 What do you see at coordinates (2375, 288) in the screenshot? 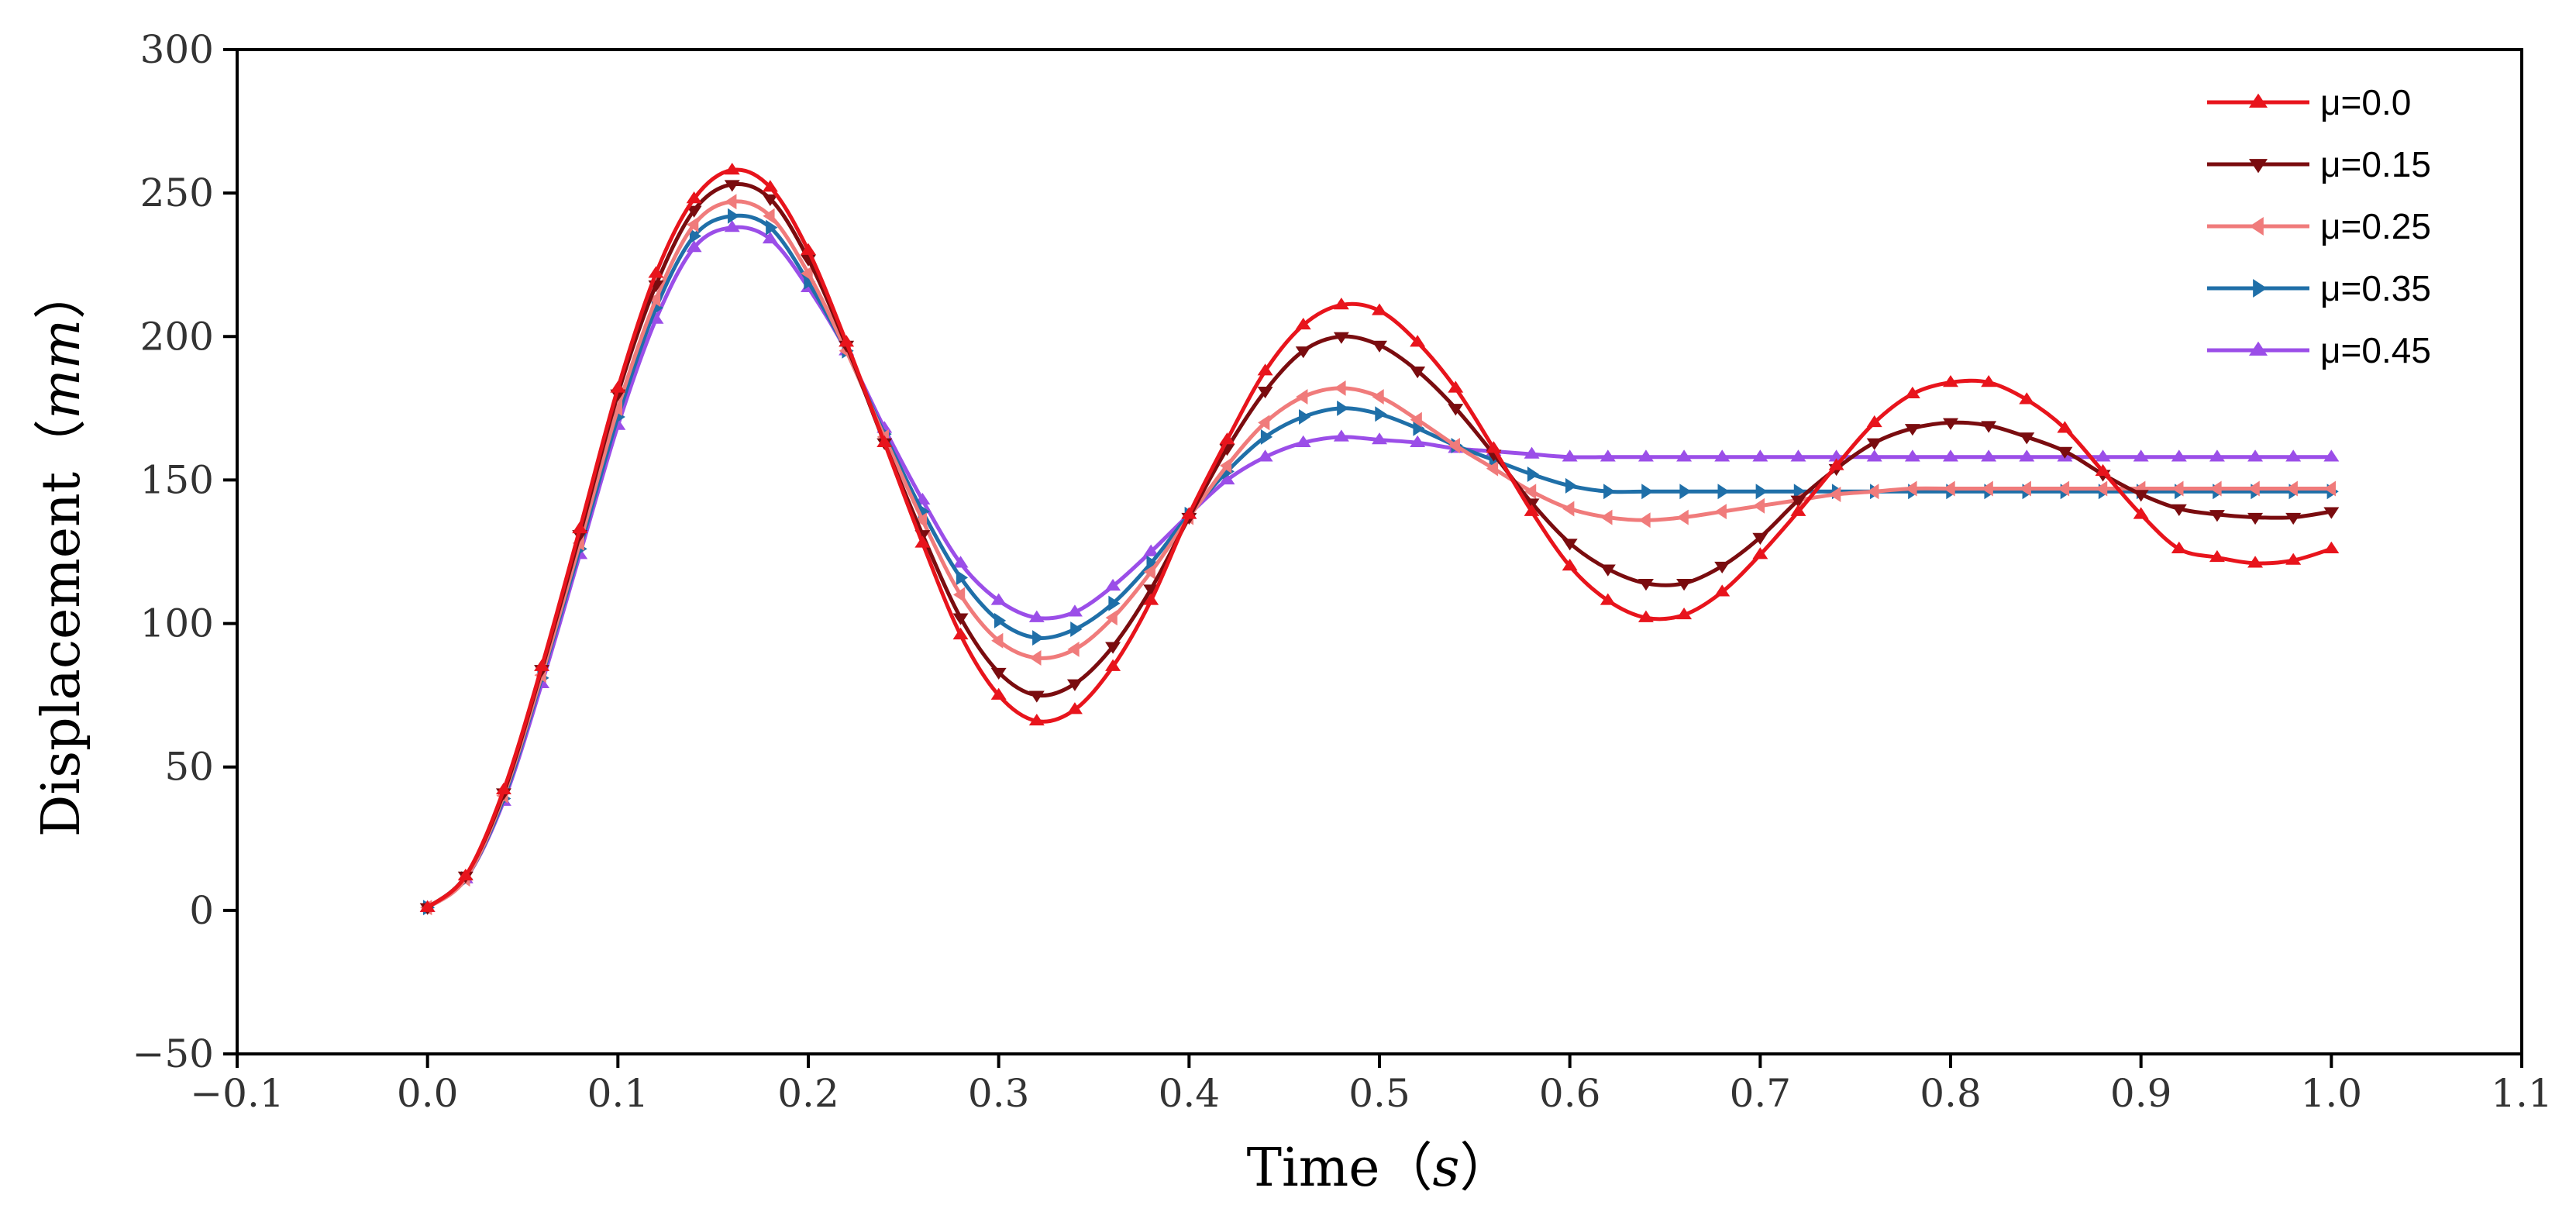
I see `legend-label: μ=0.35` at bounding box center [2375, 288].